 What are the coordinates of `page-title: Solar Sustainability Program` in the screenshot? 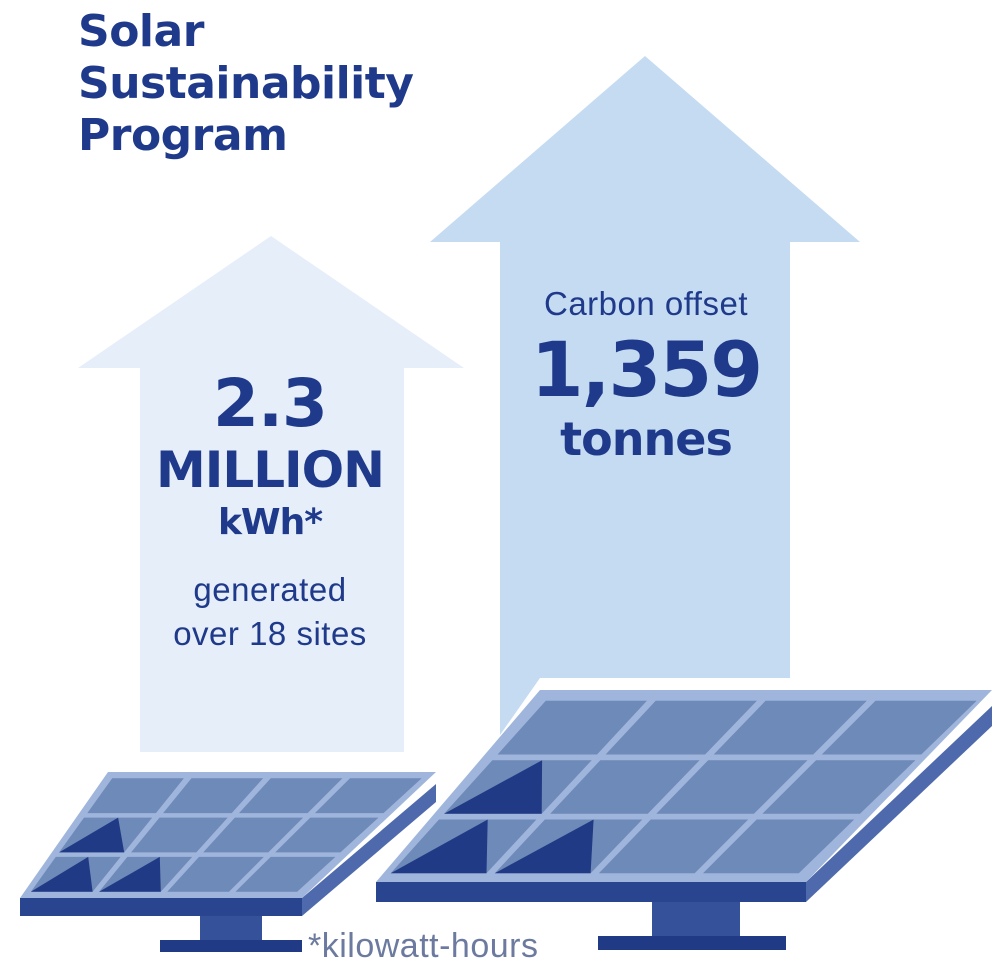 It's located at (246, 84).